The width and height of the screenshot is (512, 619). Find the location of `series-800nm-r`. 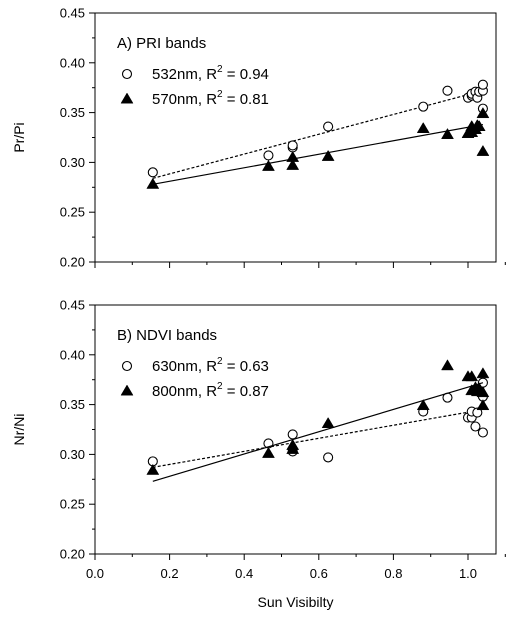

series-800nm-r is located at coordinates (318, 420).